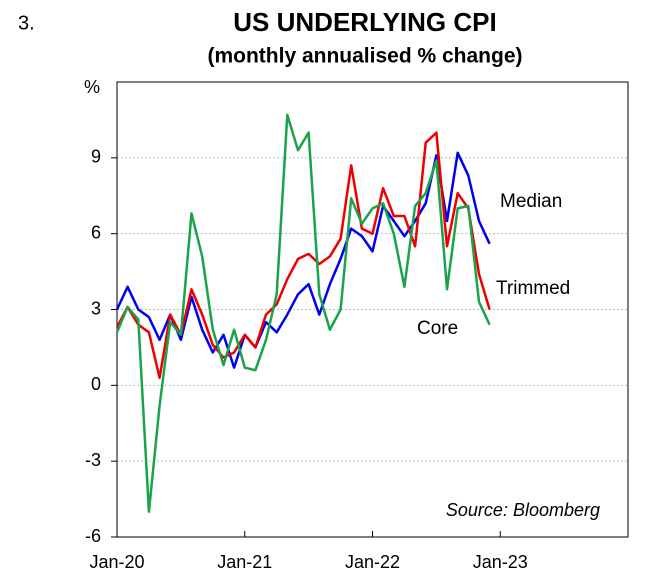  I want to click on x-tick-label: Jan-21, so click(244, 562).